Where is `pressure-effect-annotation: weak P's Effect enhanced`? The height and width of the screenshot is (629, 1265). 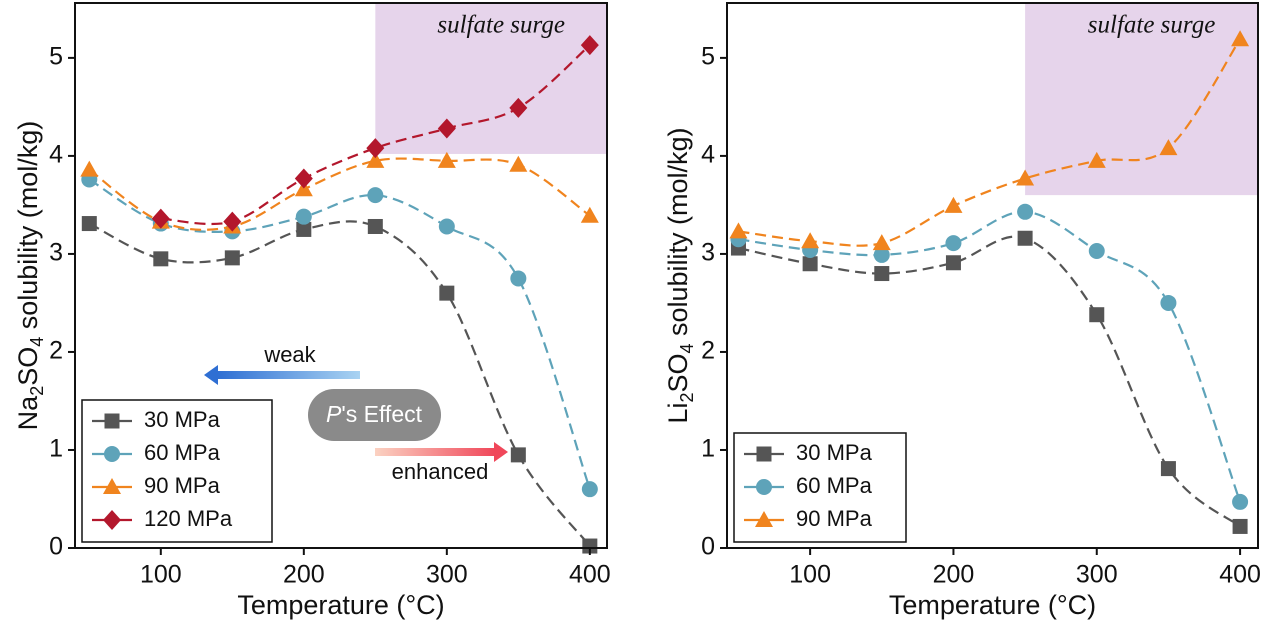
pressure-effect-annotation: weak P's Effect enhanced is located at coordinates (356, 413).